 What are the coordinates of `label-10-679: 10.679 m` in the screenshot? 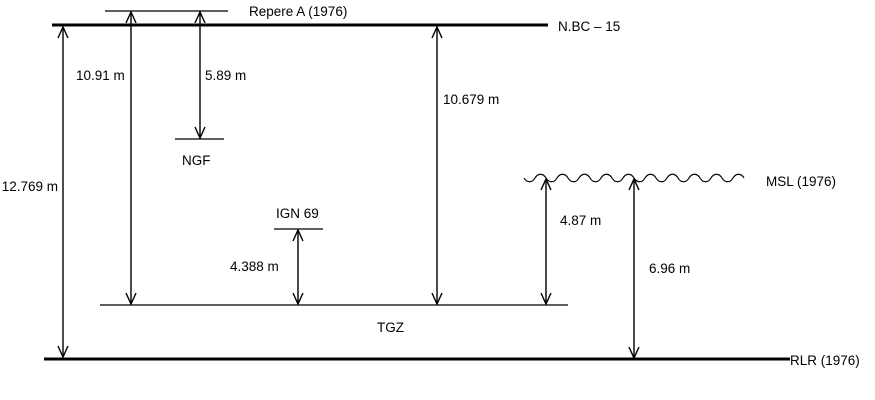 It's located at (471, 99).